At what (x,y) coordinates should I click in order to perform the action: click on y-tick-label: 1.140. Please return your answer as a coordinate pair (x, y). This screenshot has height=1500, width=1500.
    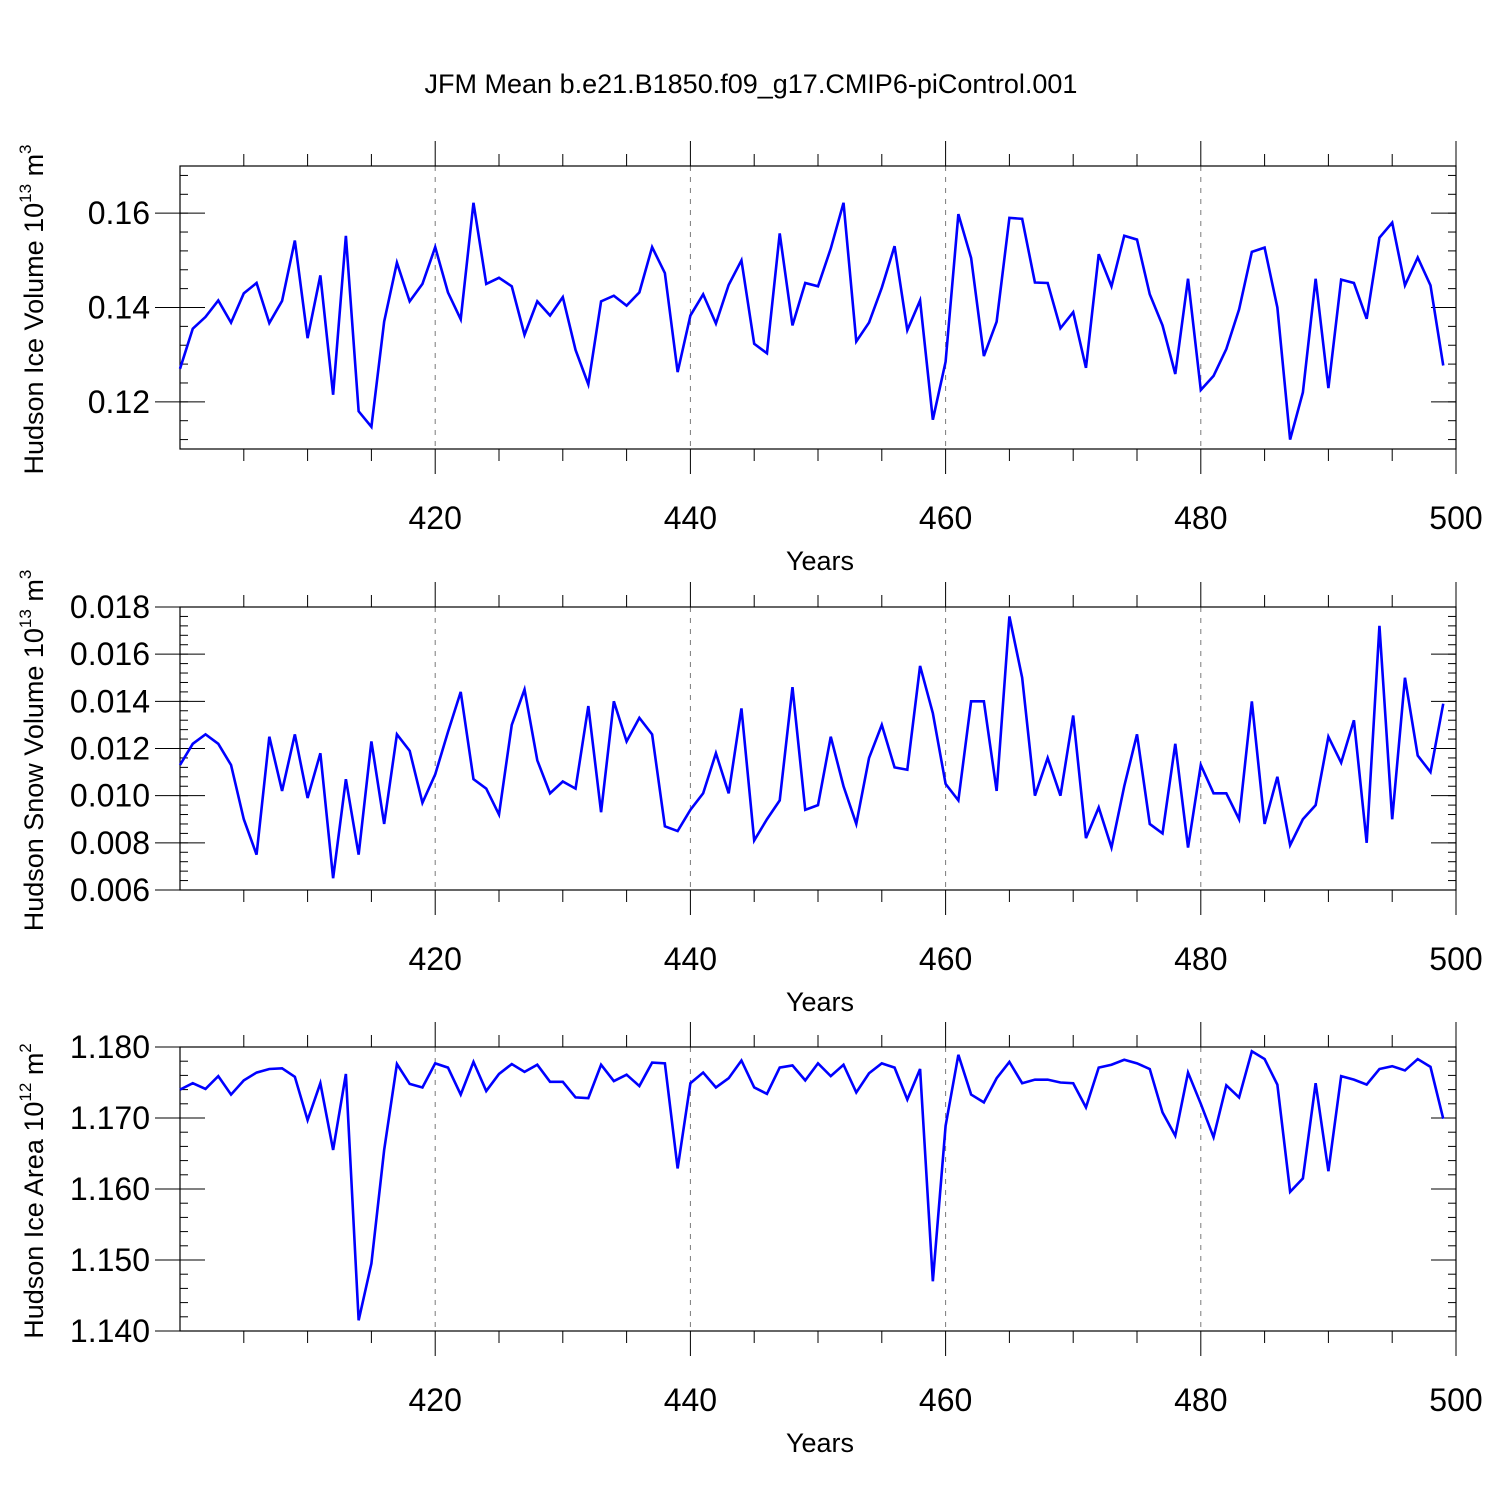
    Looking at the image, I should click on (110, 1331).